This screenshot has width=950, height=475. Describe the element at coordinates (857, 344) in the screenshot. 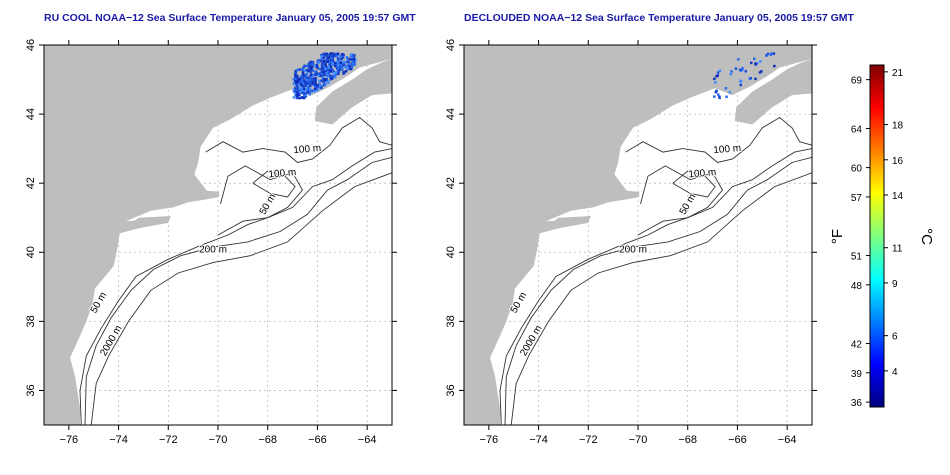

I see `colorbar-f-label: 42` at that location.